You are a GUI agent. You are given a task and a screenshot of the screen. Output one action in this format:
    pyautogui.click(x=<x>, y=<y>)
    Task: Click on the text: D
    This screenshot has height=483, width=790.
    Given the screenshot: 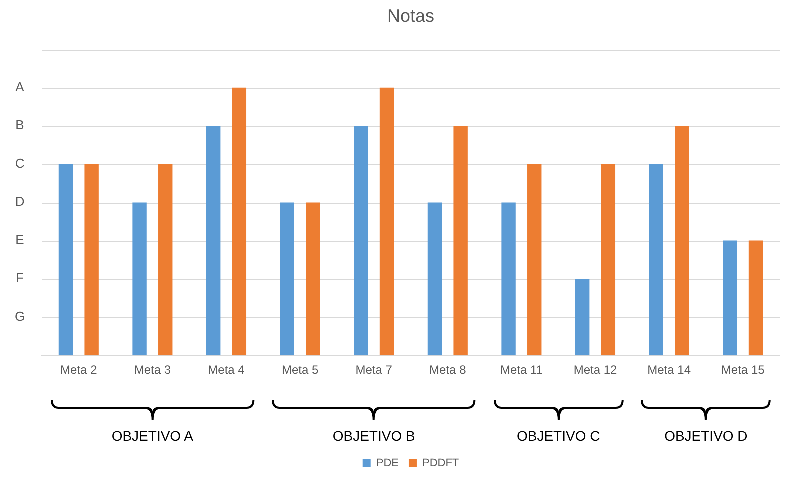 What is the action you would take?
    pyautogui.click(x=20, y=202)
    